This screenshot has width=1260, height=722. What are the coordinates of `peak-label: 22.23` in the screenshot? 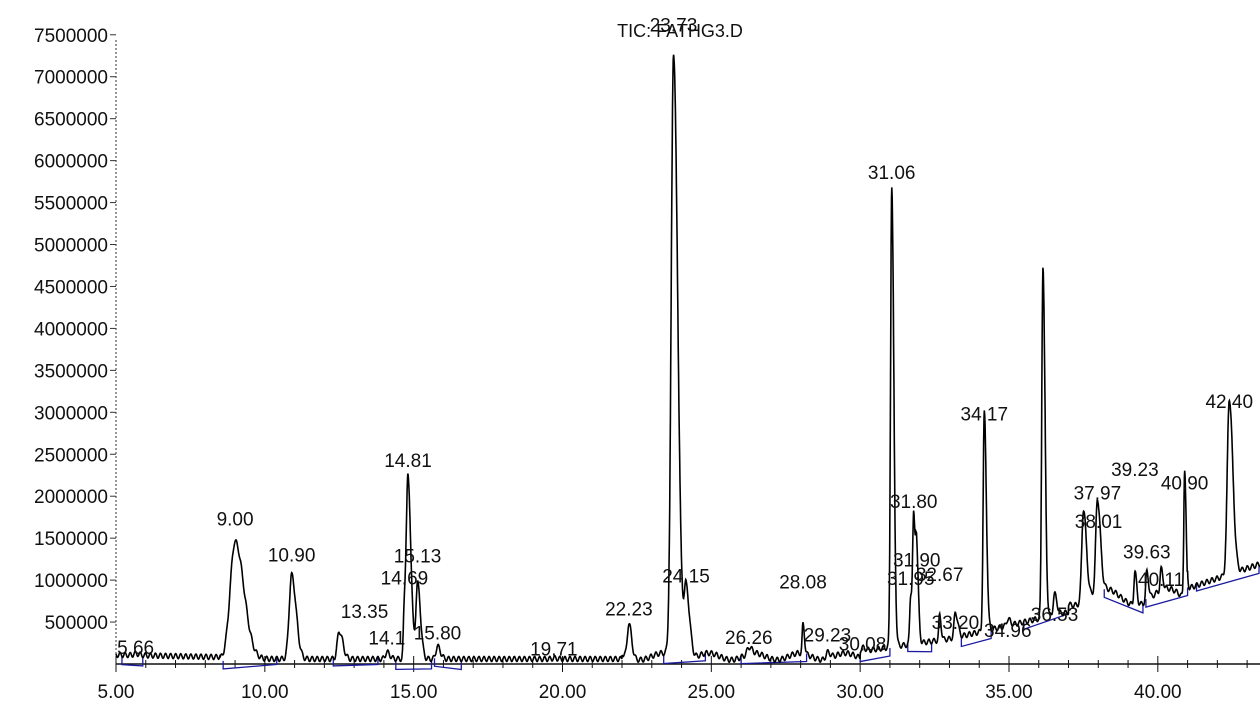 It's located at (629, 609).